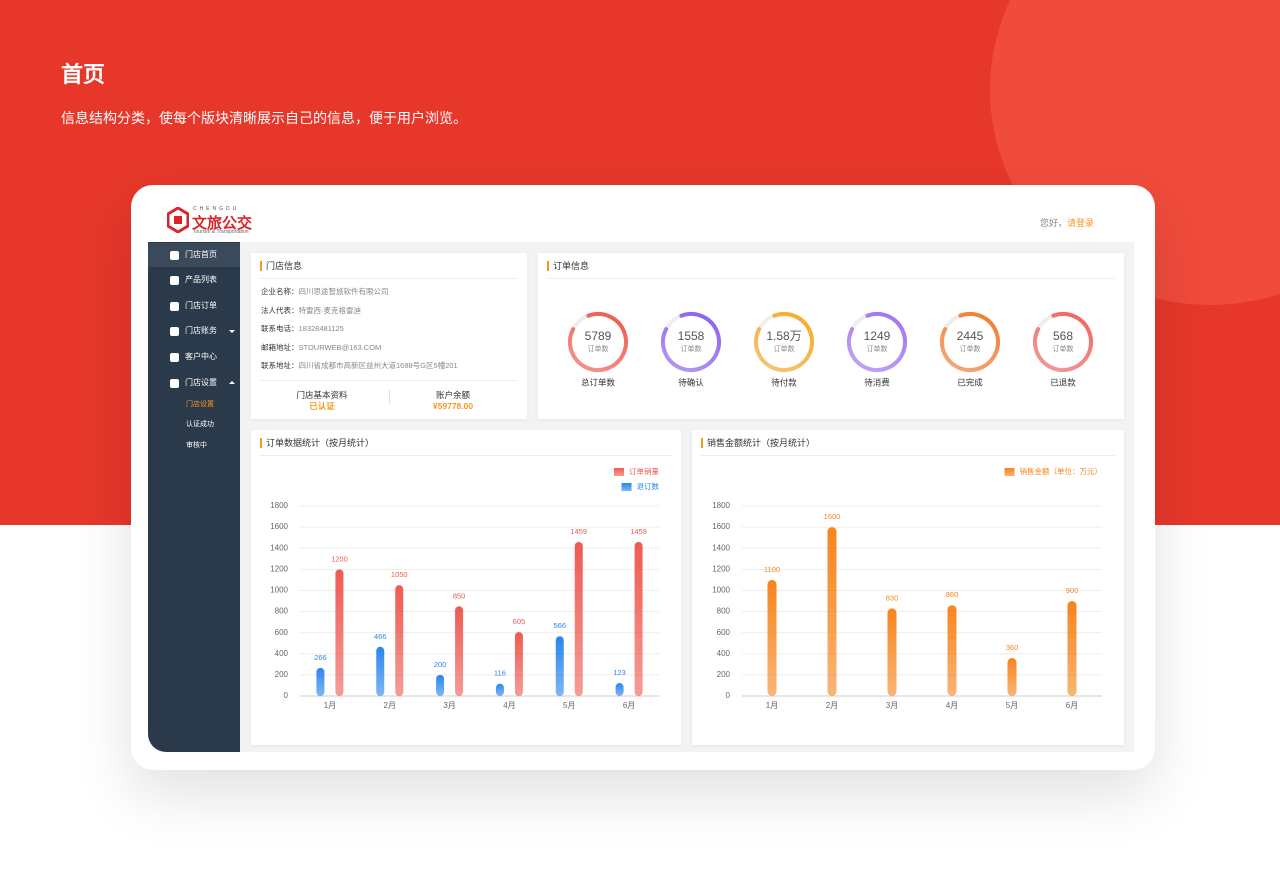 The height and width of the screenshot is (893, 1280). I want to click on info-label: 邮箱地址：, so click(280, 347).